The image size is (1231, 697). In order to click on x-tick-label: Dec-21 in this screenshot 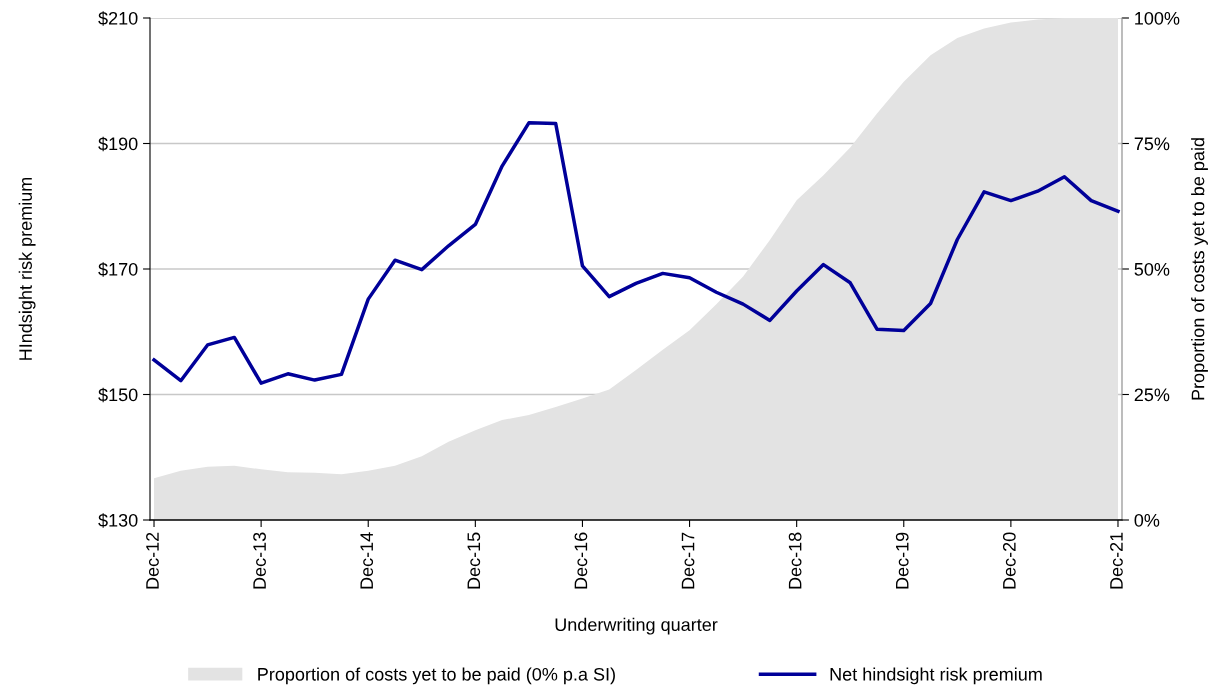, I will do `click(1116, 560)`.